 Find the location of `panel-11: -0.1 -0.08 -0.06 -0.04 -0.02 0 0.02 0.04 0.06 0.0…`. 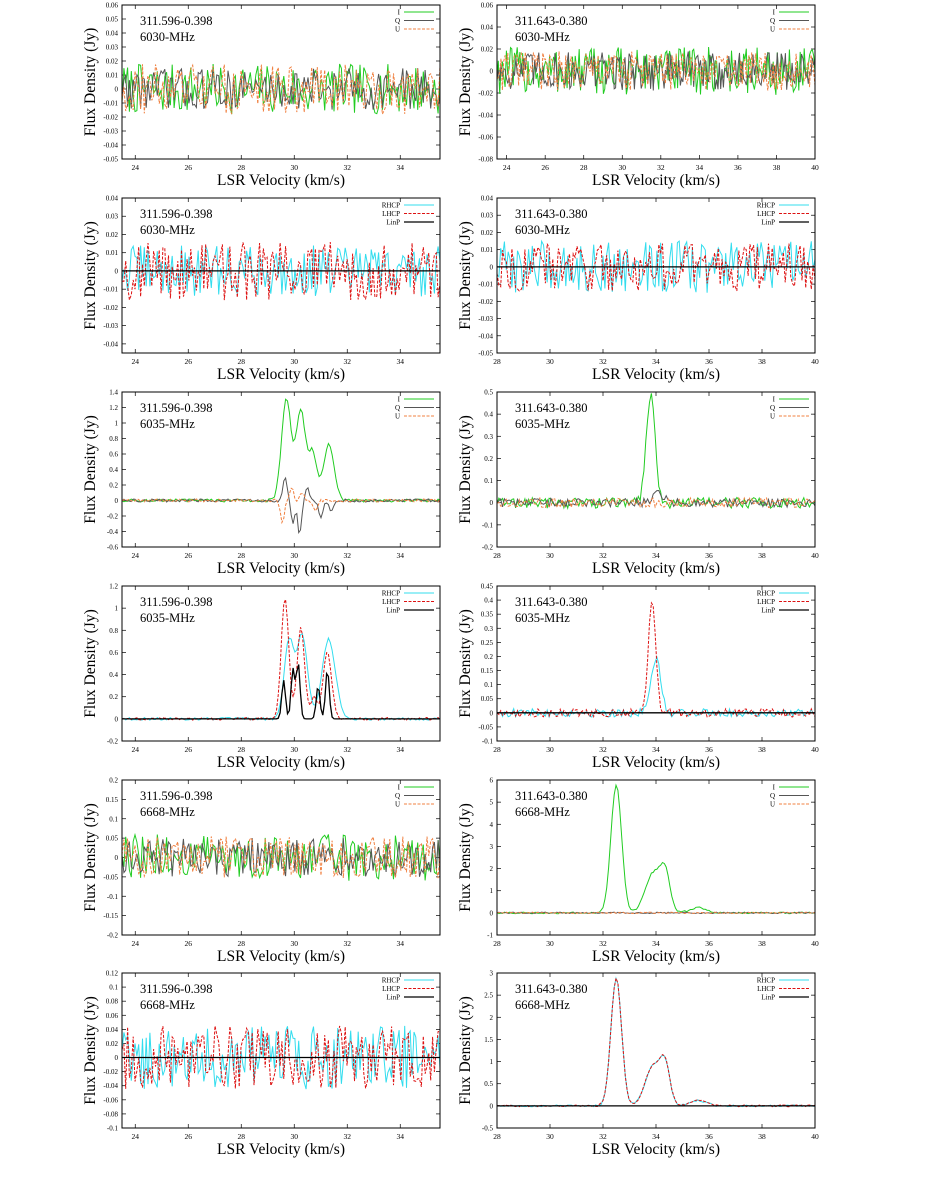

panel-11: -0.1 -0.08 -0.06 -0.04 -0.02 0 0.02 0.04 0.06 0.0… is located at coordinates (261, 1064).